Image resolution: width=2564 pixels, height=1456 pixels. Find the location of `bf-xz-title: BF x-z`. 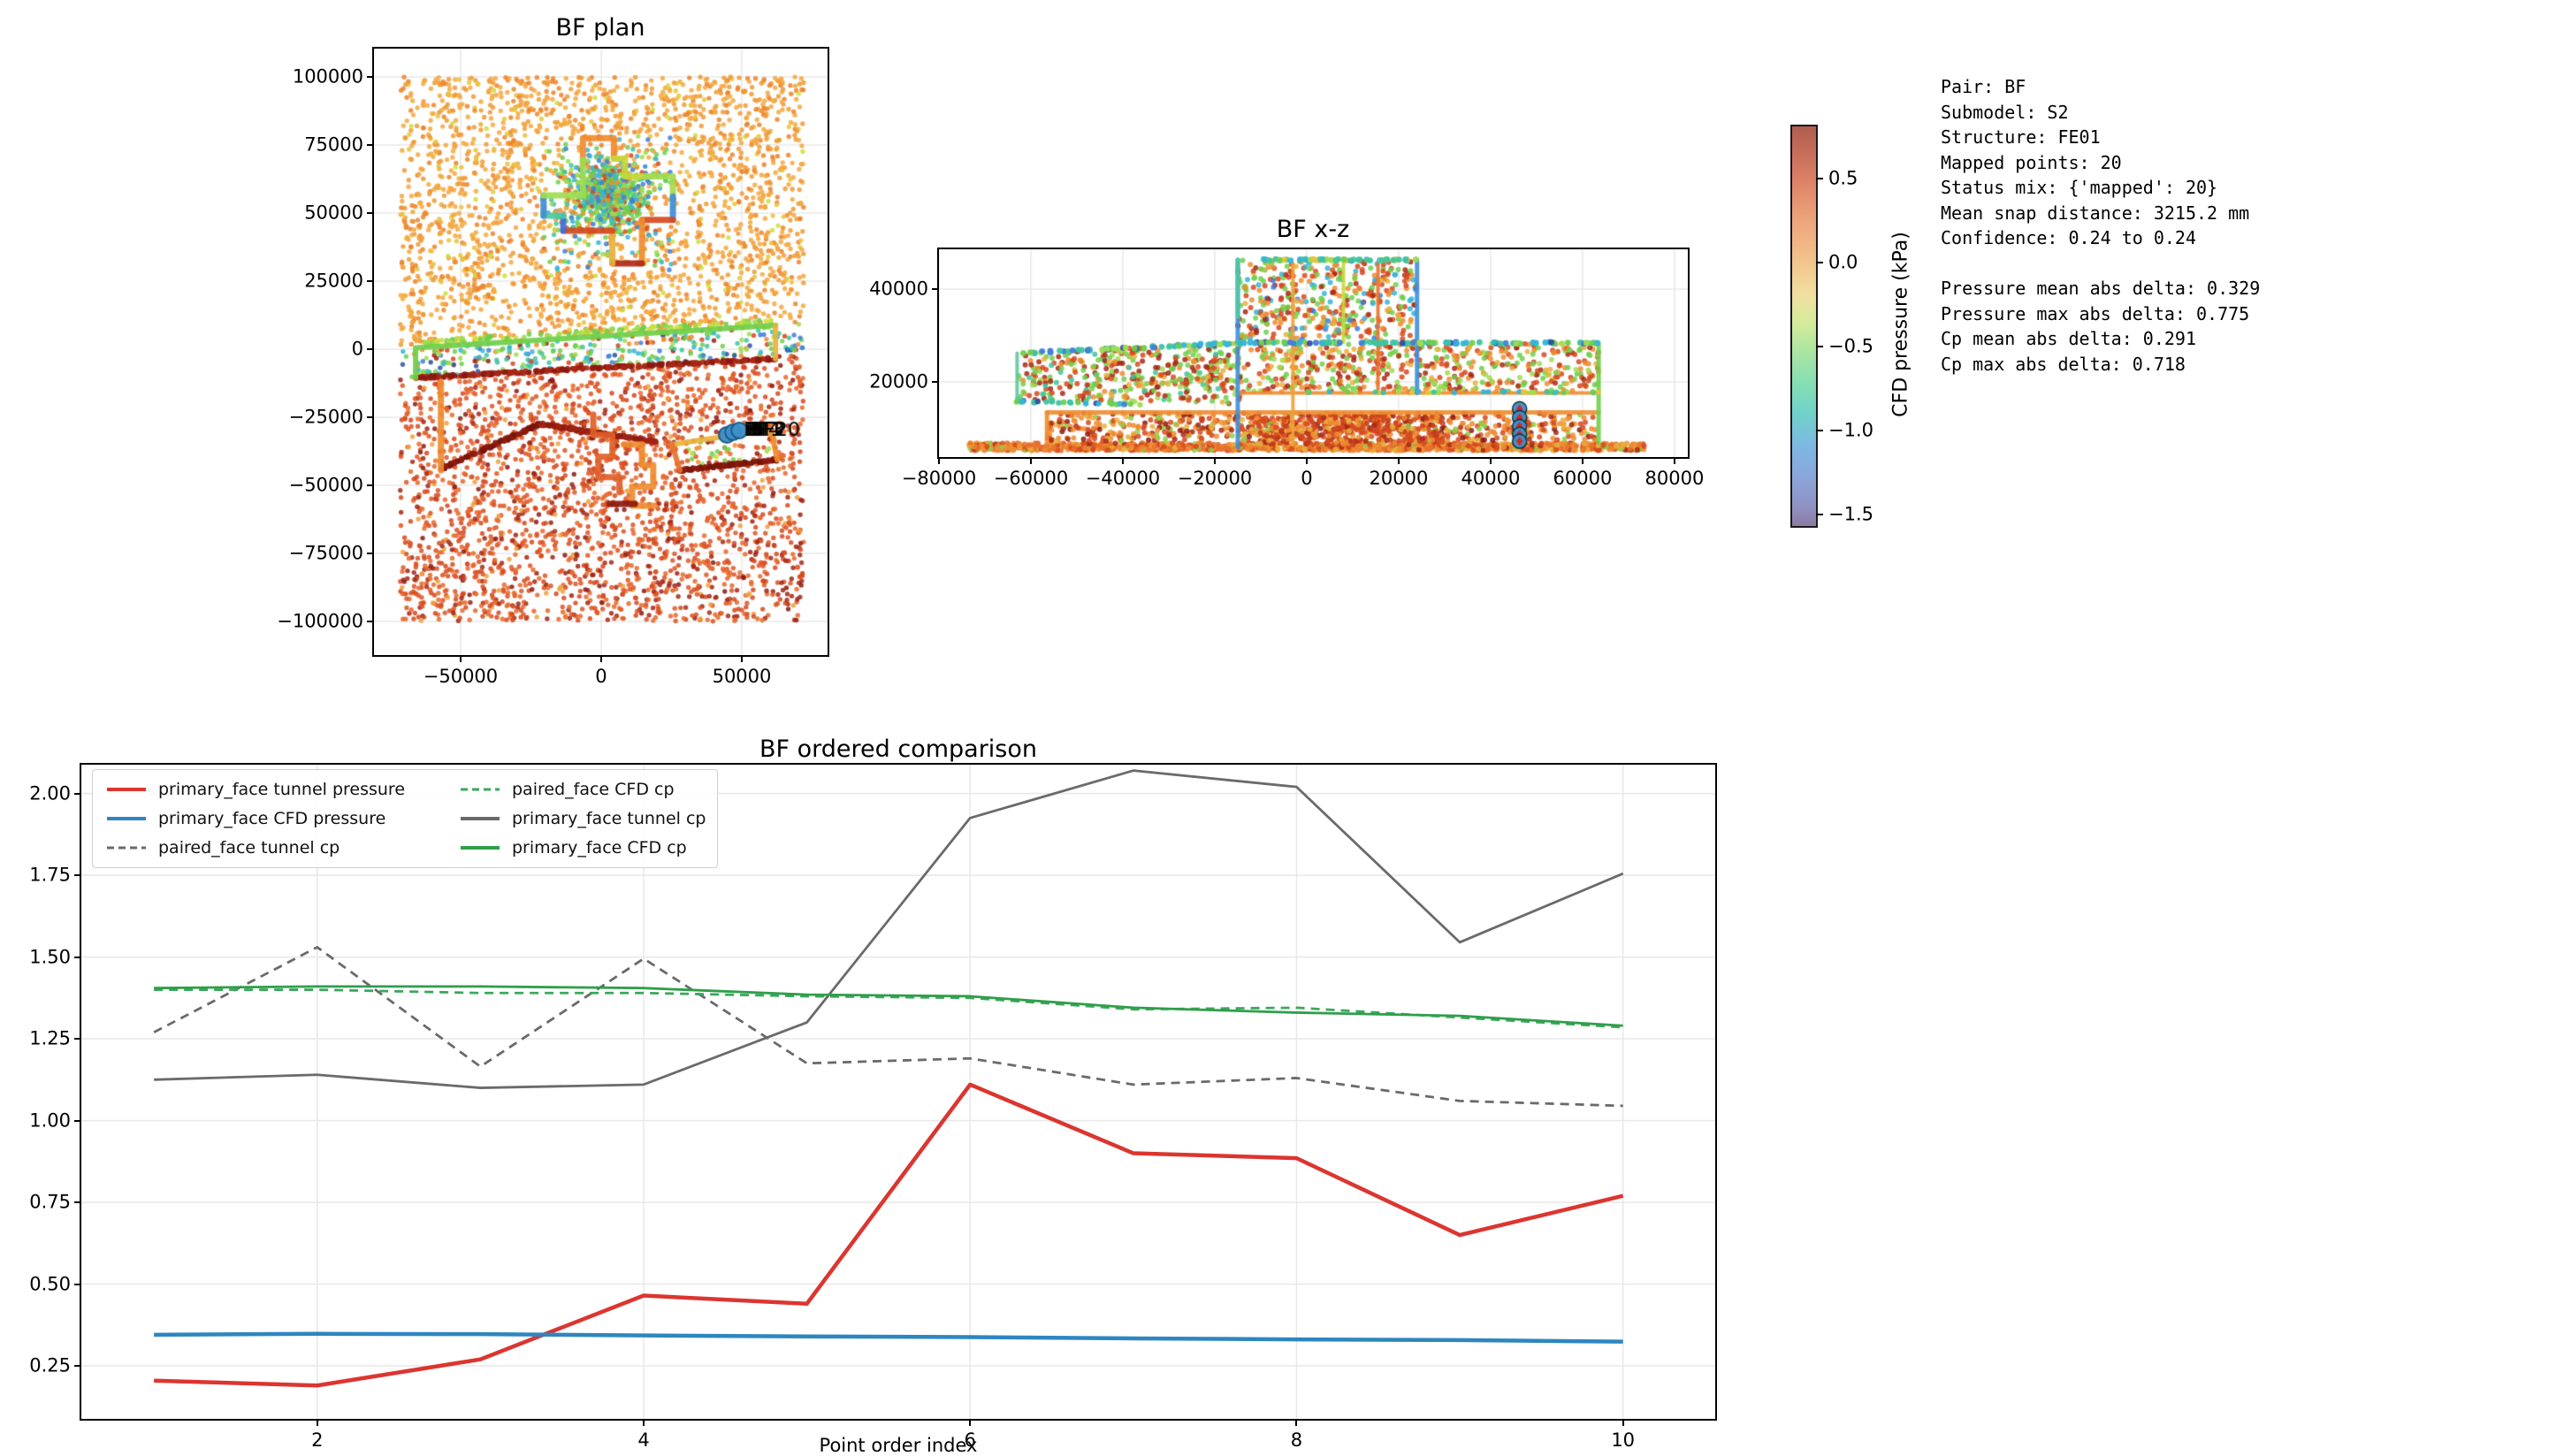

bf-xz-title: BF x-z is located at coordinates (1313, 229).